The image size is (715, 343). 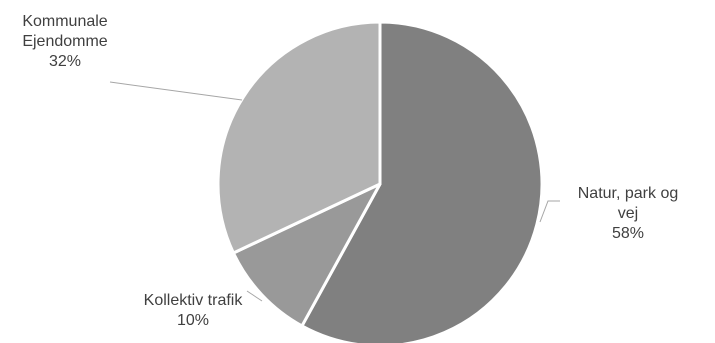 I want to click on category-label-natur-park-og-vej: vej, so click(x=628, y=213).